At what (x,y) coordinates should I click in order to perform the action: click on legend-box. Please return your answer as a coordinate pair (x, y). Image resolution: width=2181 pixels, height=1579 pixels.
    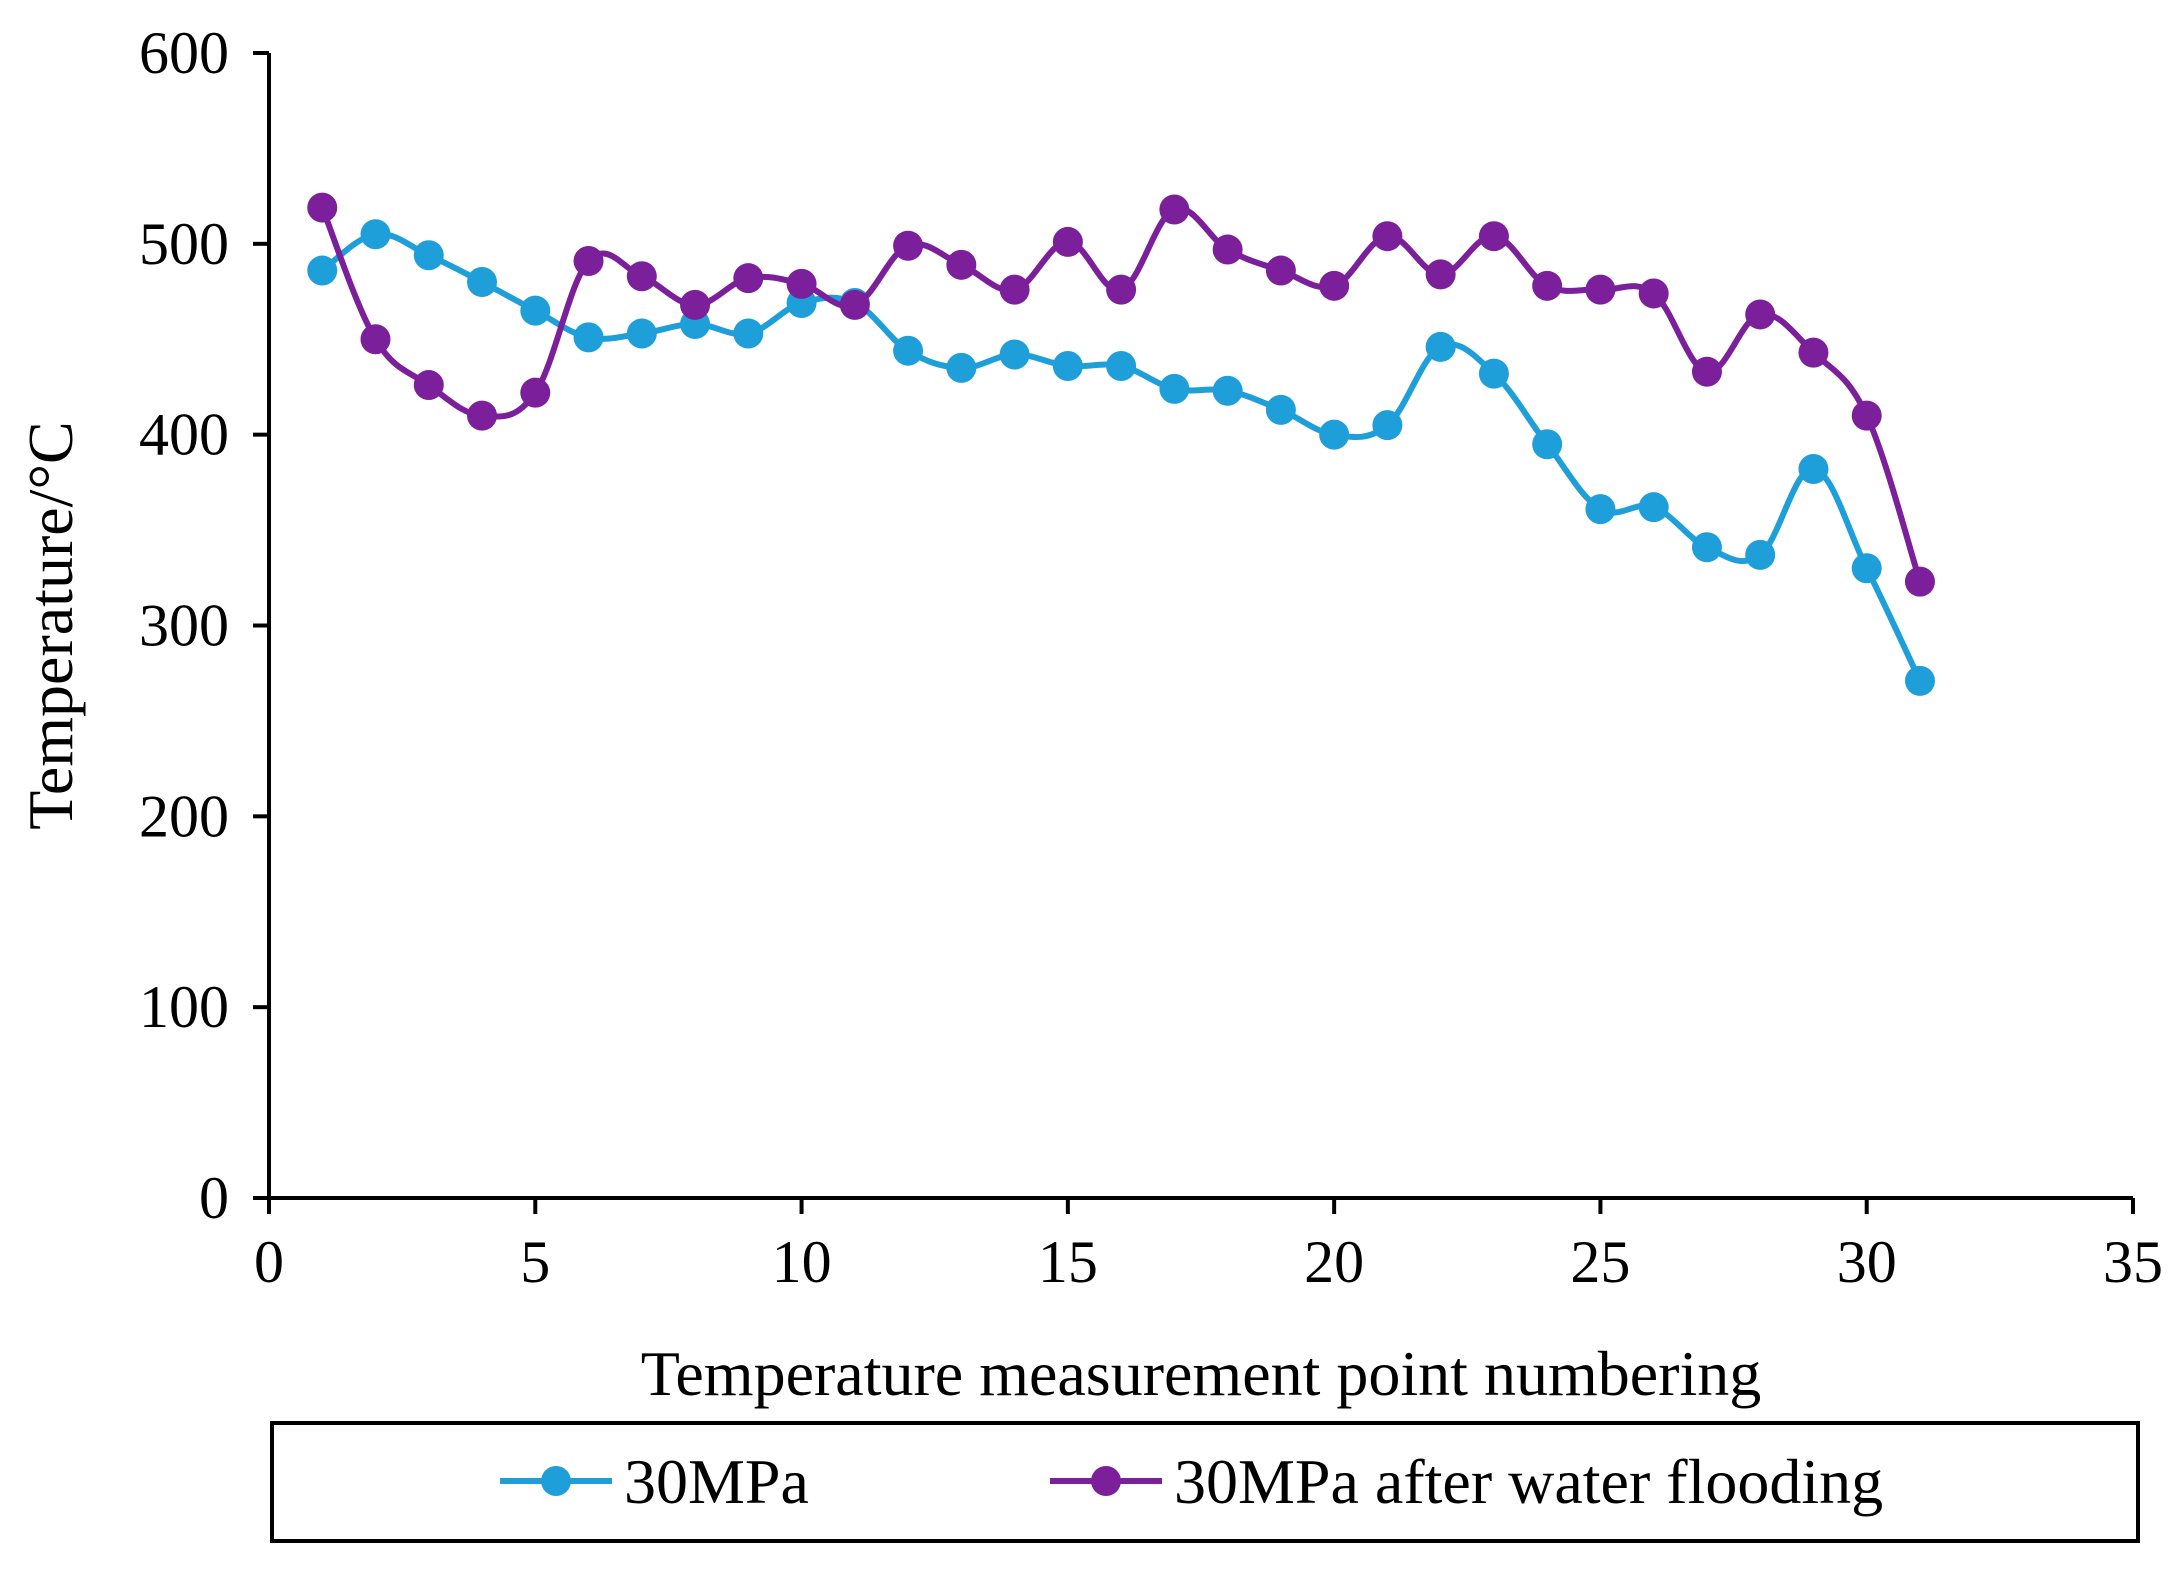
    Looking at the image, I should click on (1205, 1482).